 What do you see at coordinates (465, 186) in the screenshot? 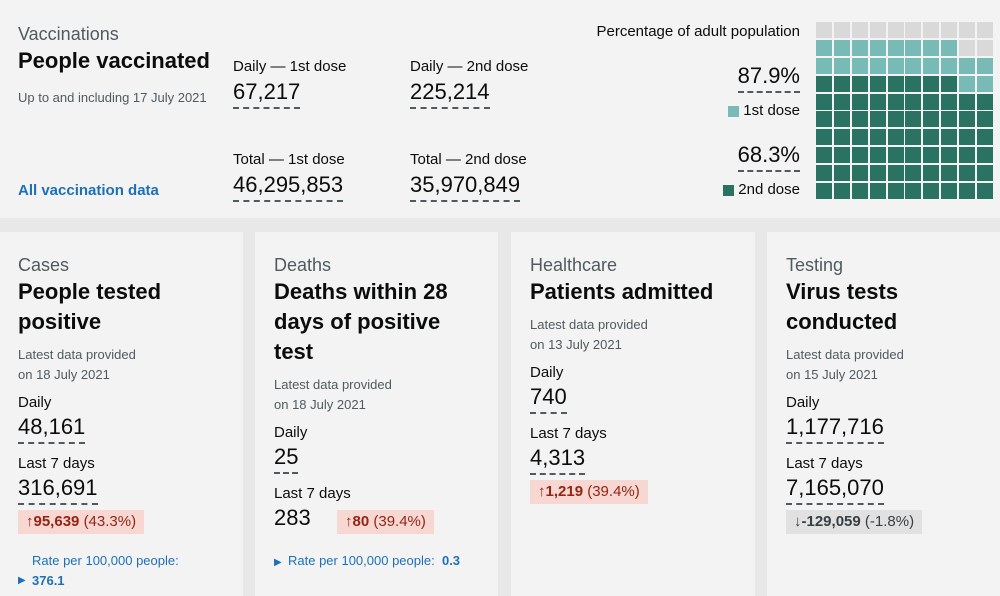
I see `total-second-dose-value: 35,970,849` at bounding box center [465, 186].